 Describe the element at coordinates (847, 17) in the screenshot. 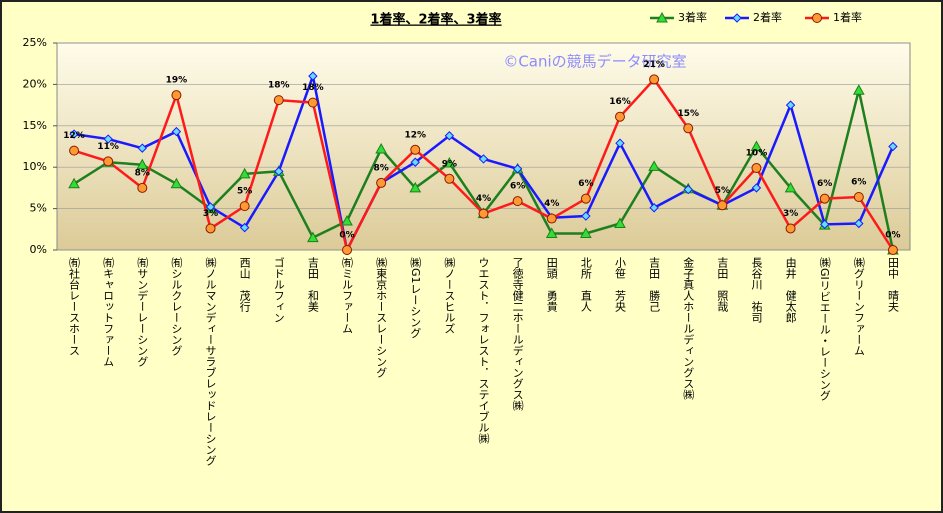

I see `legend-label: 1着率` at that location.